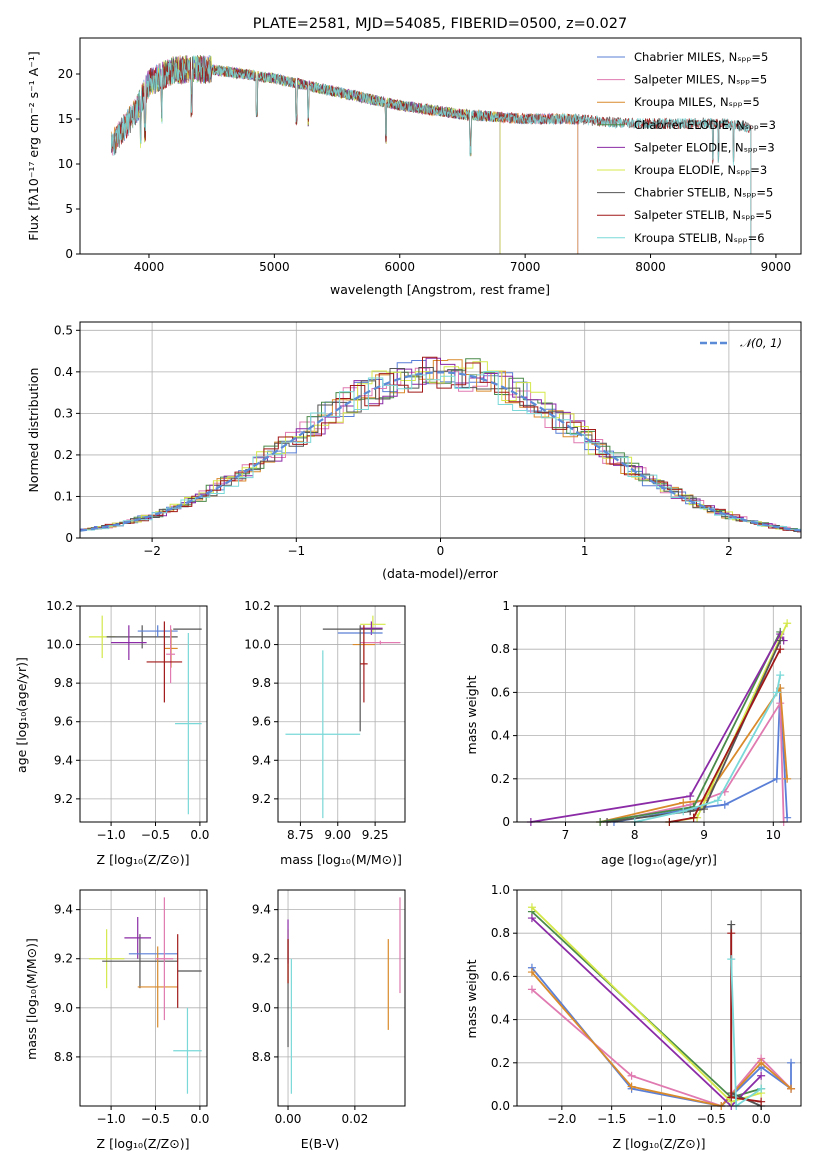 This screenshot has height=1174, width=819. I want to click on mass-vs-metallicity-ytick-label: 8.8, so click(63, 1057).